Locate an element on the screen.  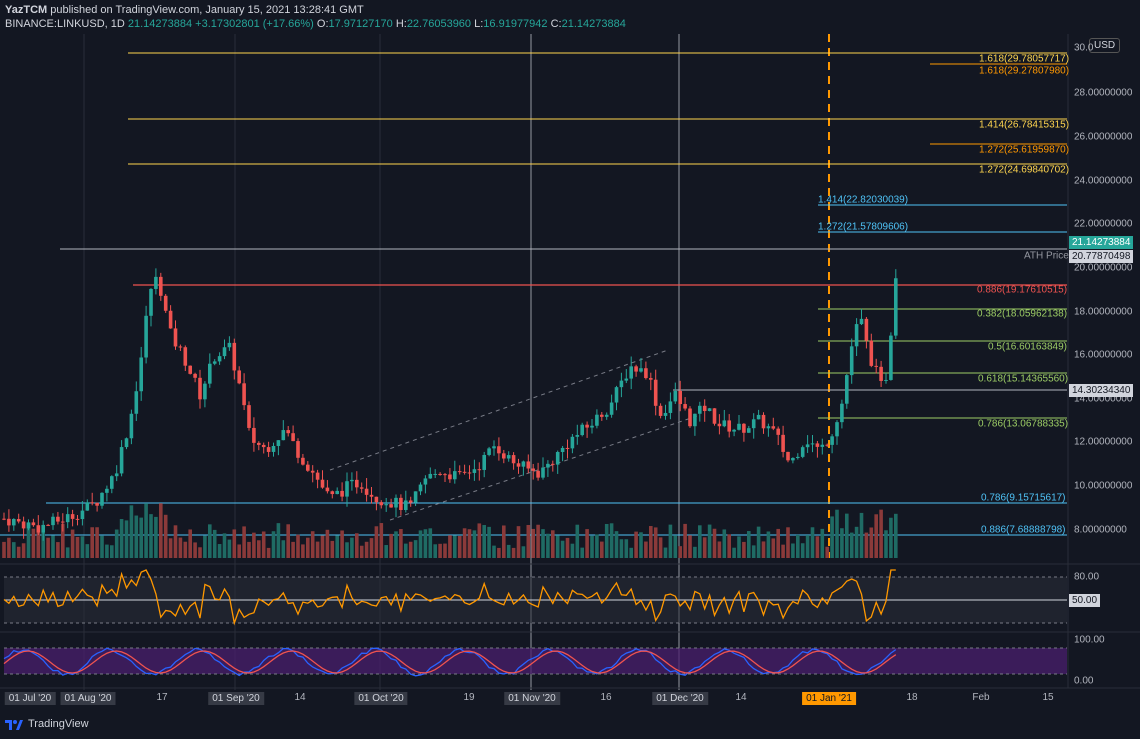
publisher-name: YazTCM is located at coordinates (26, 10).